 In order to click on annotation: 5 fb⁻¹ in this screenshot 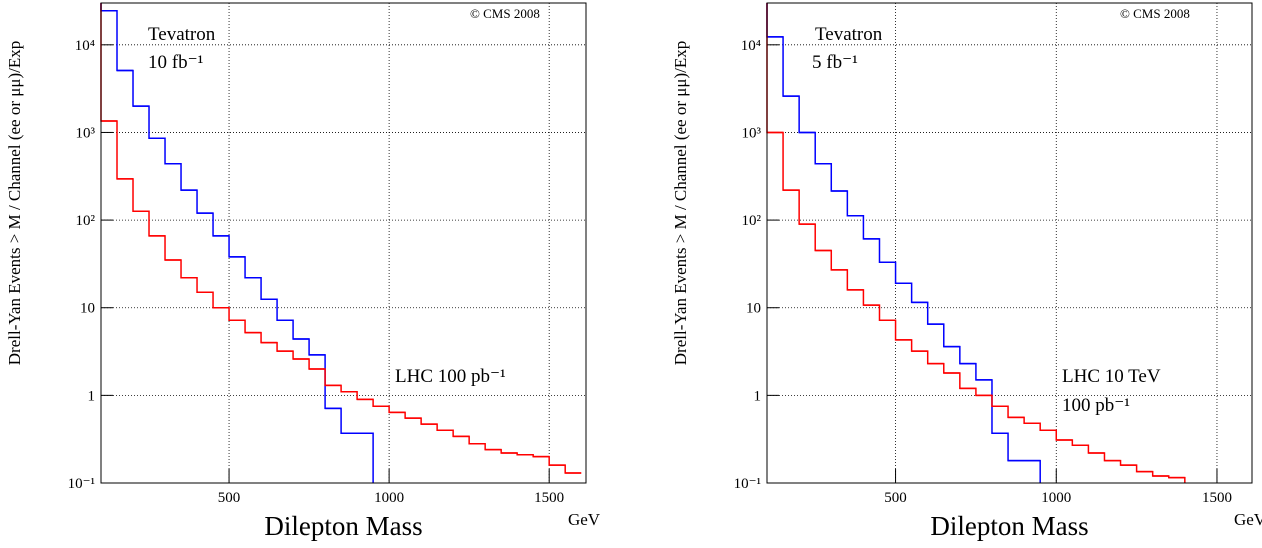, I will do `click(835, 62)`.